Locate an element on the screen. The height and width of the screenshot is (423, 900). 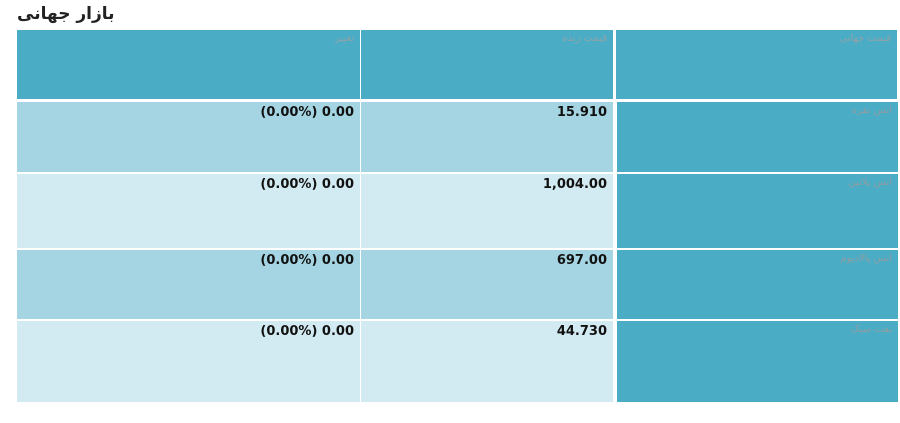
column-header: تغییر is located at coordinates (188, 64).